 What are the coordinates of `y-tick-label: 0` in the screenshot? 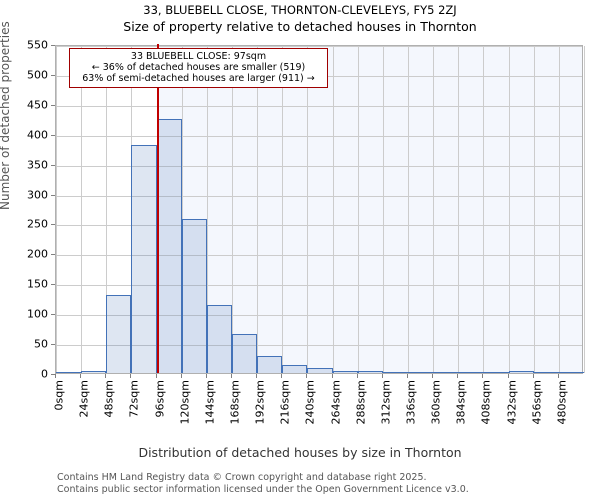 It's located at (44, 374).